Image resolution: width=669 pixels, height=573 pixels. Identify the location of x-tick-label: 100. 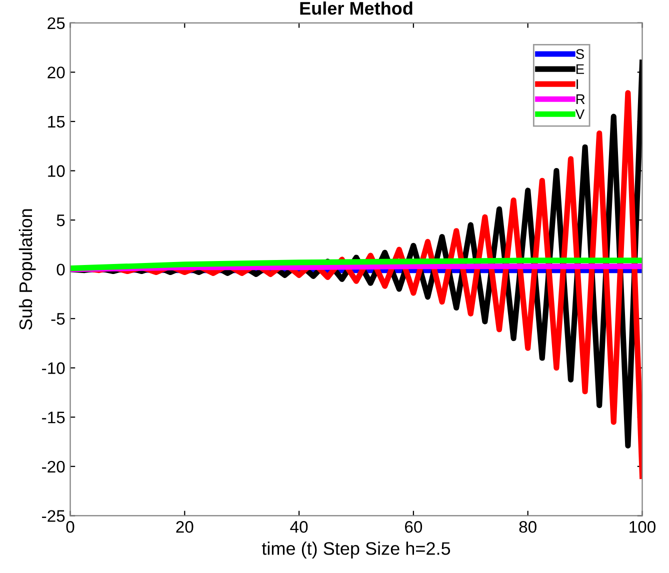
(643, 527).